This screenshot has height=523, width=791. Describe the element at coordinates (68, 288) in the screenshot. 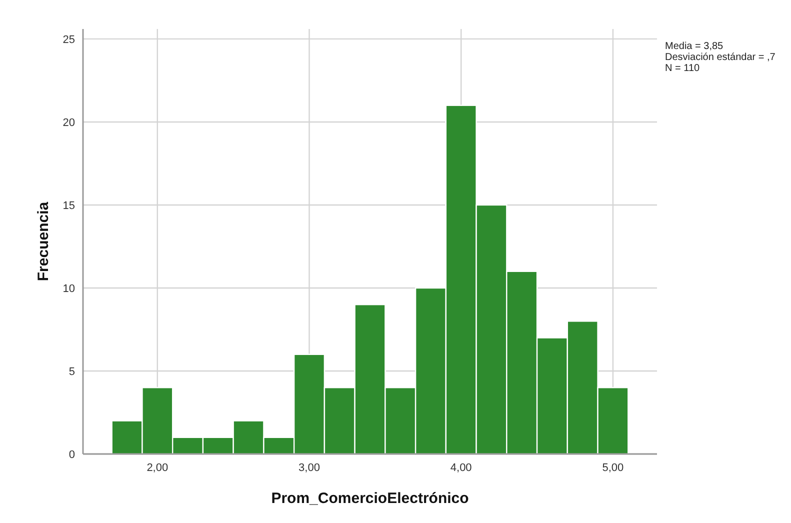

I see `y-tick-label: 10` at that location.